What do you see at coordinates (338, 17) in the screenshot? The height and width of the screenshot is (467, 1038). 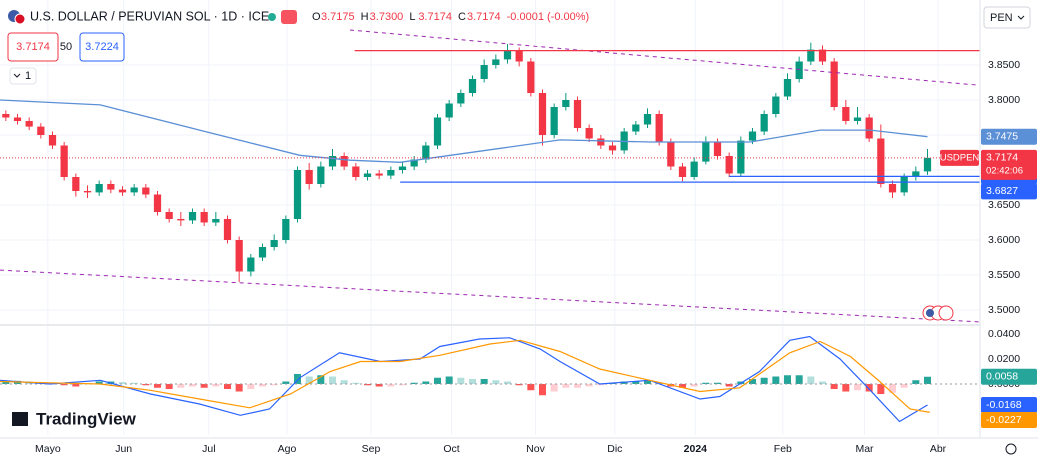 I see `ohlc-value: 3.7175` at bounding box center [338, 17].